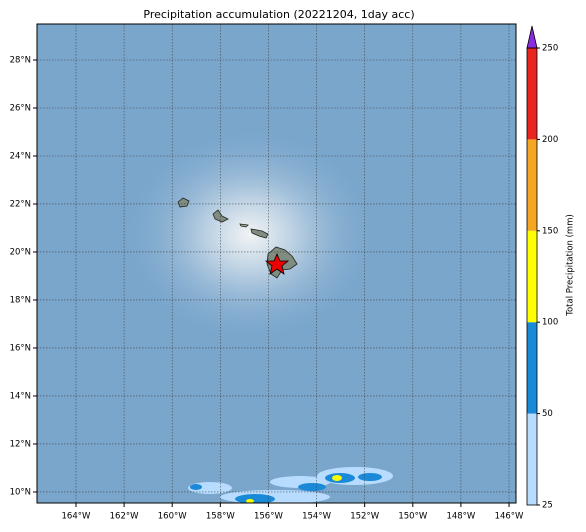 The image size is (586, 532). Describe the element at coordinates (550, 49) in the screenshot. I see `colorbar-tick-label: 250` at that location.